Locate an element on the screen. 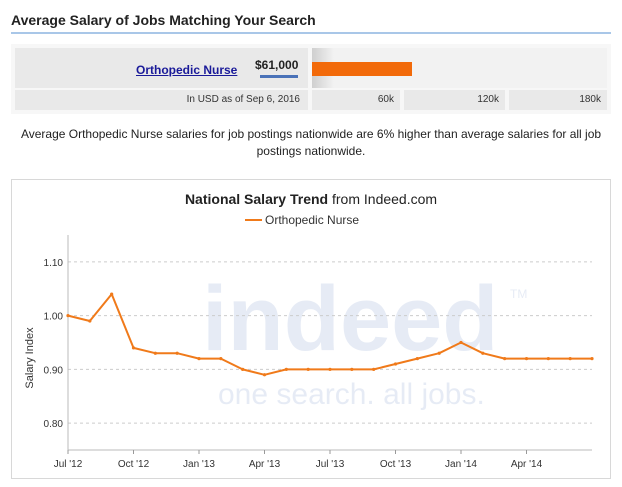 The image size is (622, 487). legend-label: Orthopedic Nurse is located at coordinates (312, 220).